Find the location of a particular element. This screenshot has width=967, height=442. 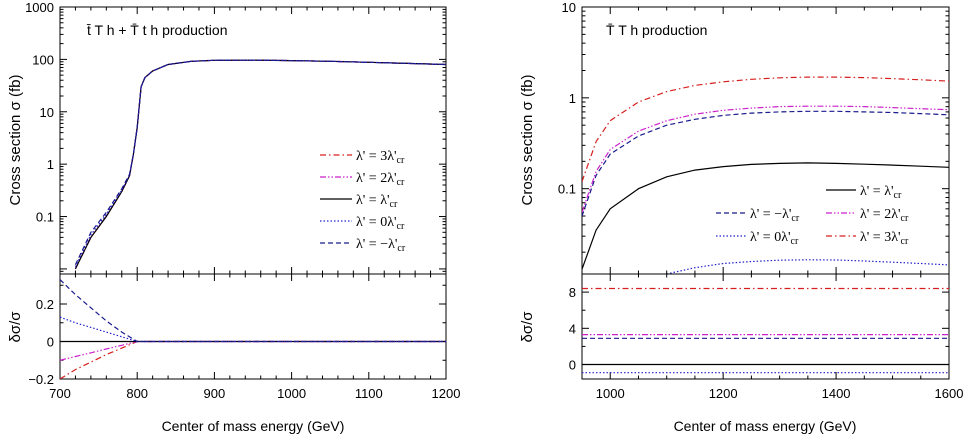

right-y-axis-label-top: Cross section σ (fb) is located at coordinates (527, 140).